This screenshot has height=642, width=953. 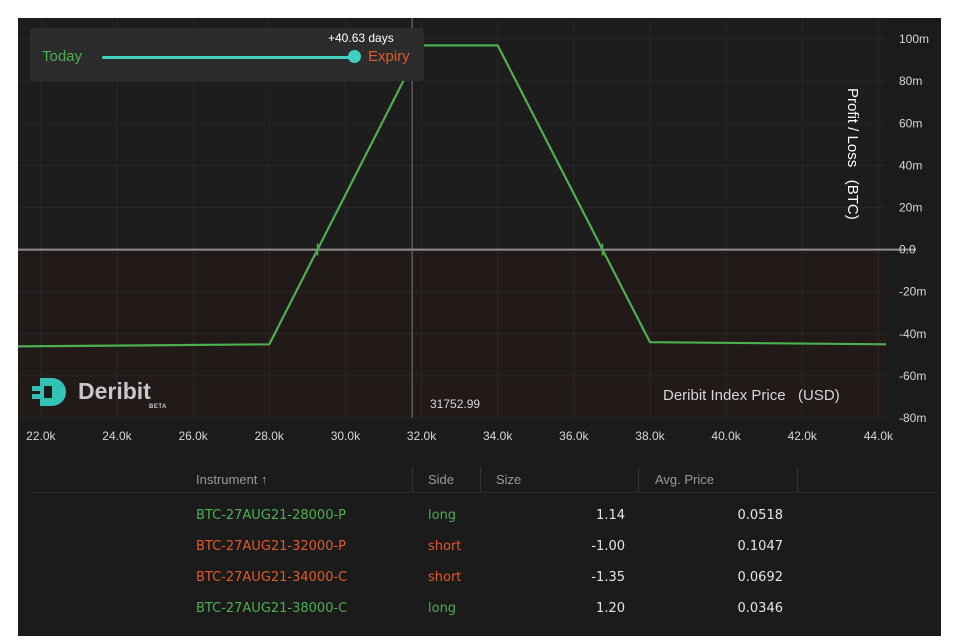 I want to click on header-rule, so click(x=484, y=492).